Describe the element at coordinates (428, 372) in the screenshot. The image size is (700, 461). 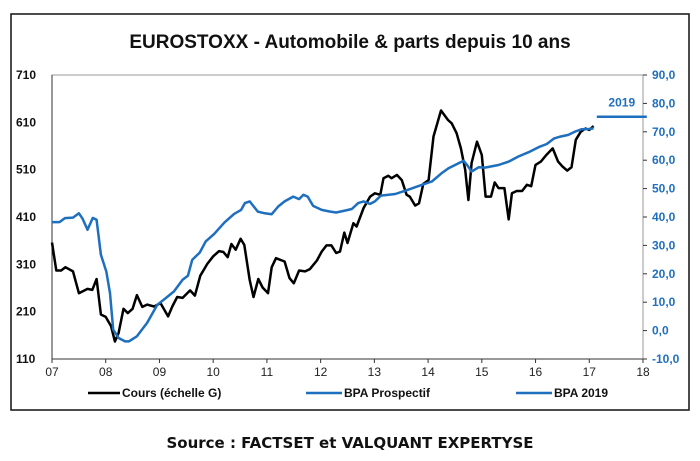
I see `x-tick-label: 14` at that location.